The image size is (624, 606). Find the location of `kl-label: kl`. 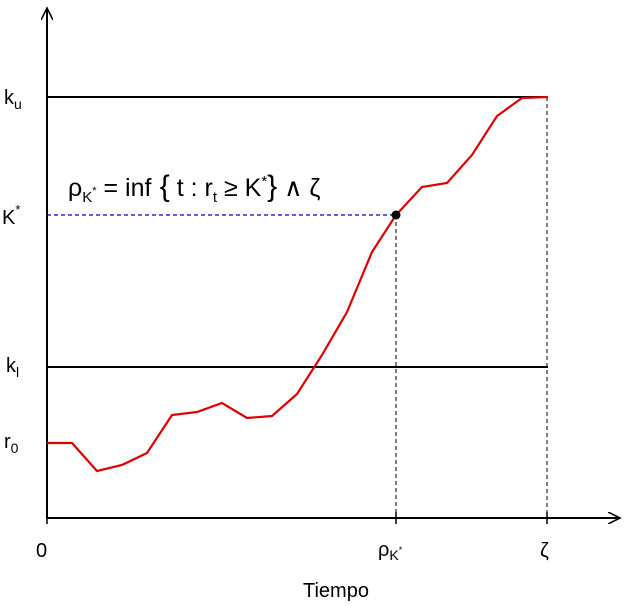

kl-label: kl is located at coordinates (12, 367).